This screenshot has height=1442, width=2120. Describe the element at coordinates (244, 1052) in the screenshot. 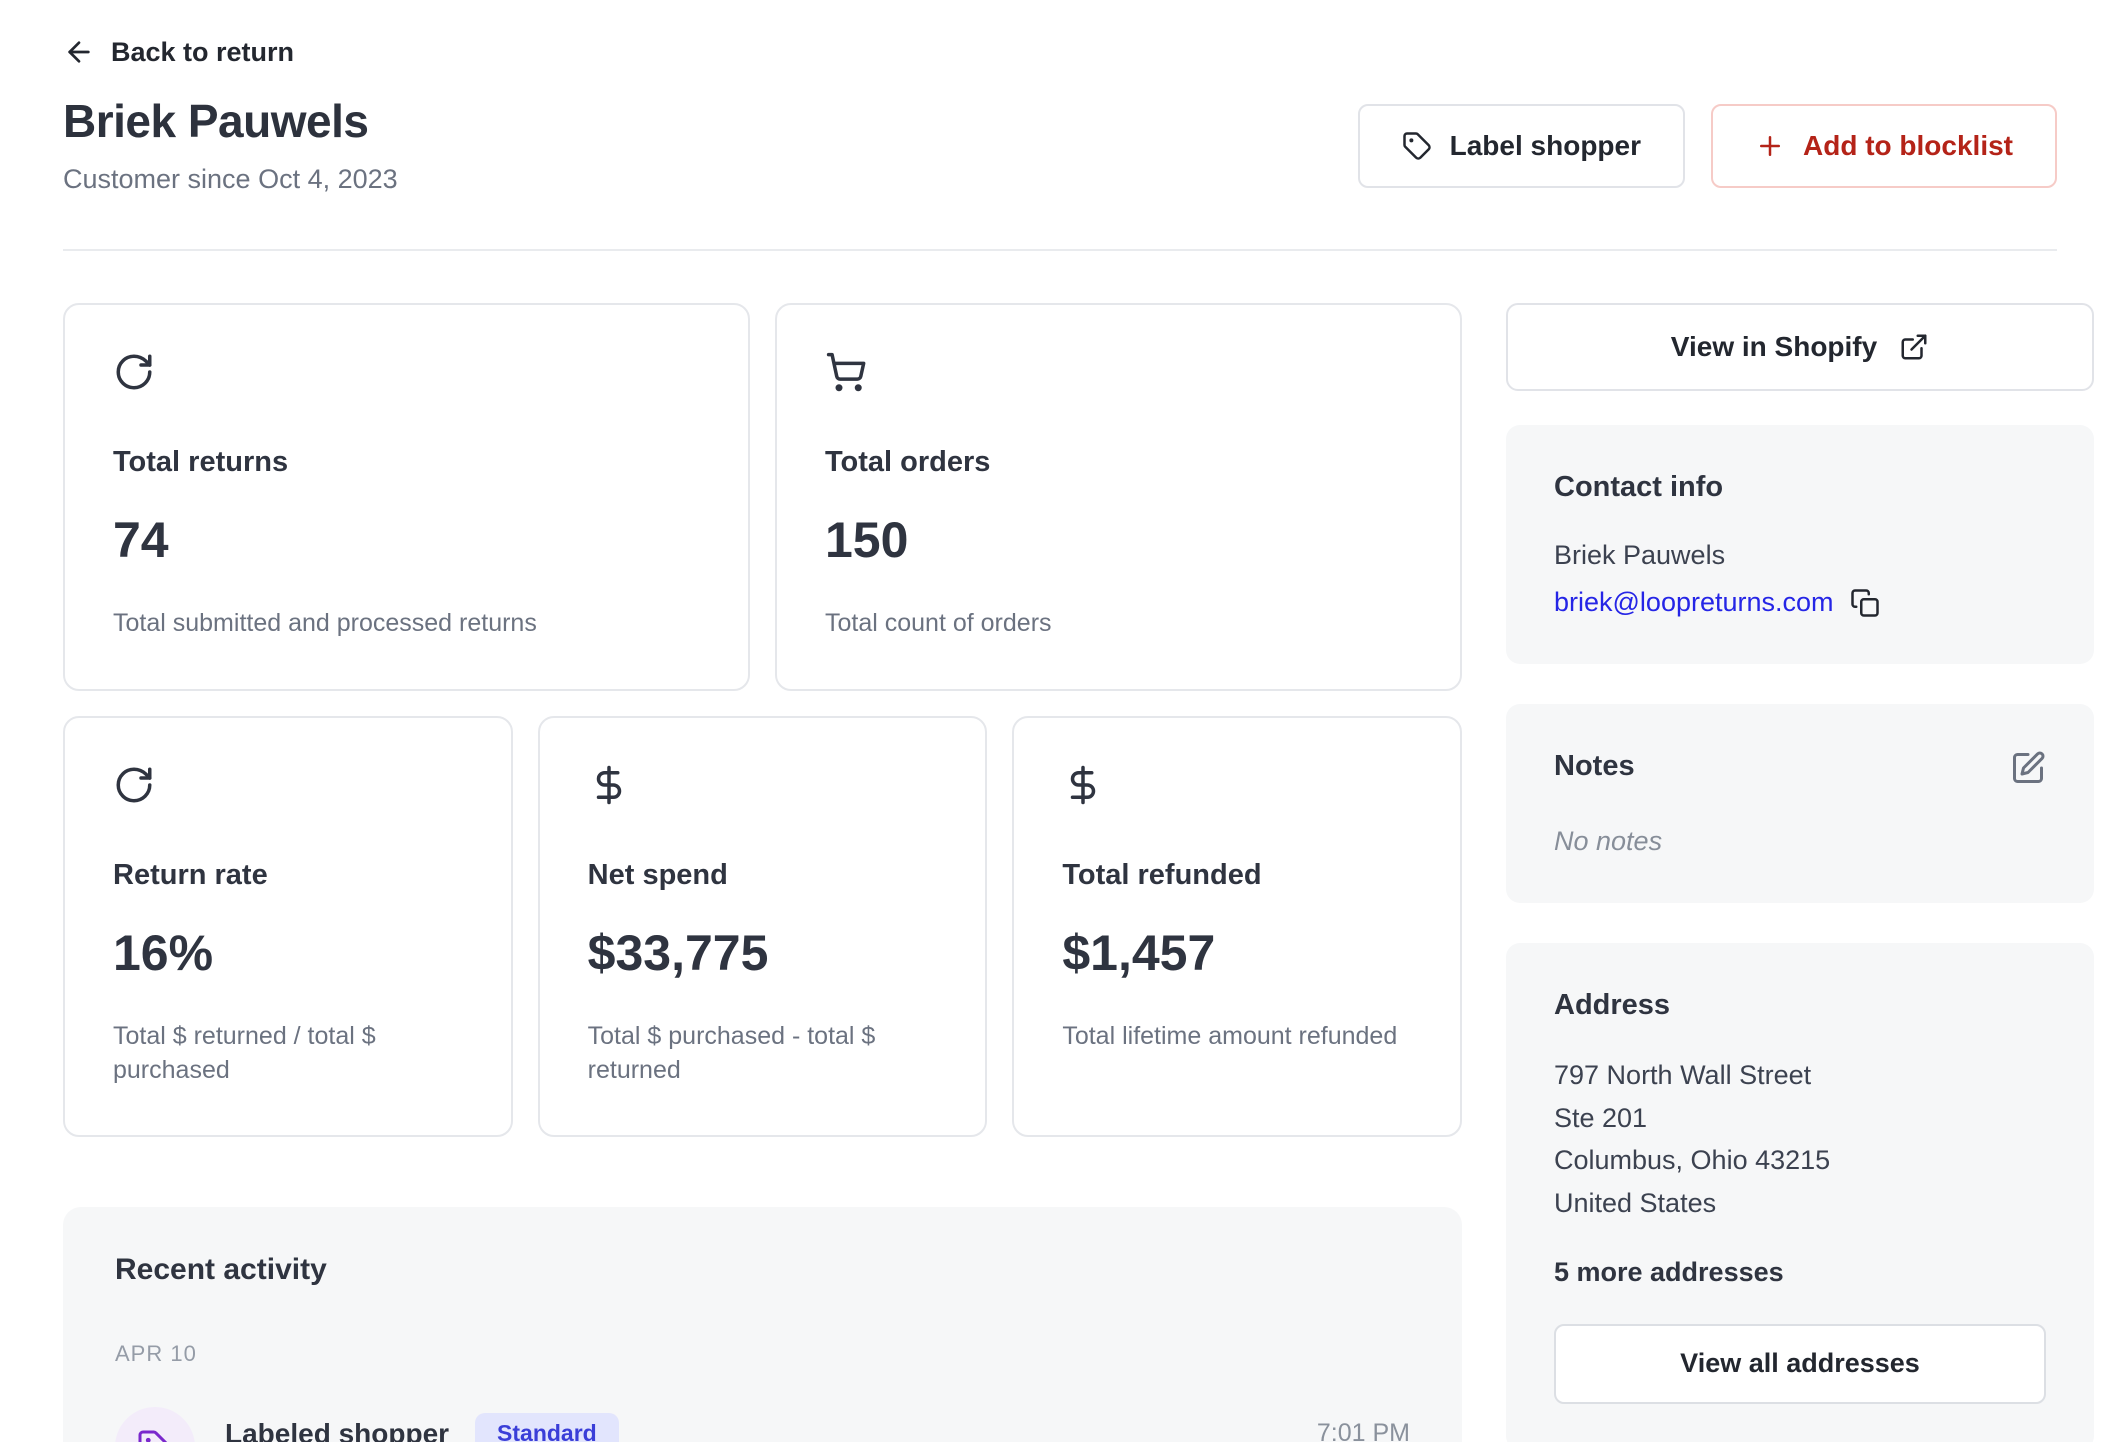

I see `stat-description: Total $ returned / total $ purchased` at that location.